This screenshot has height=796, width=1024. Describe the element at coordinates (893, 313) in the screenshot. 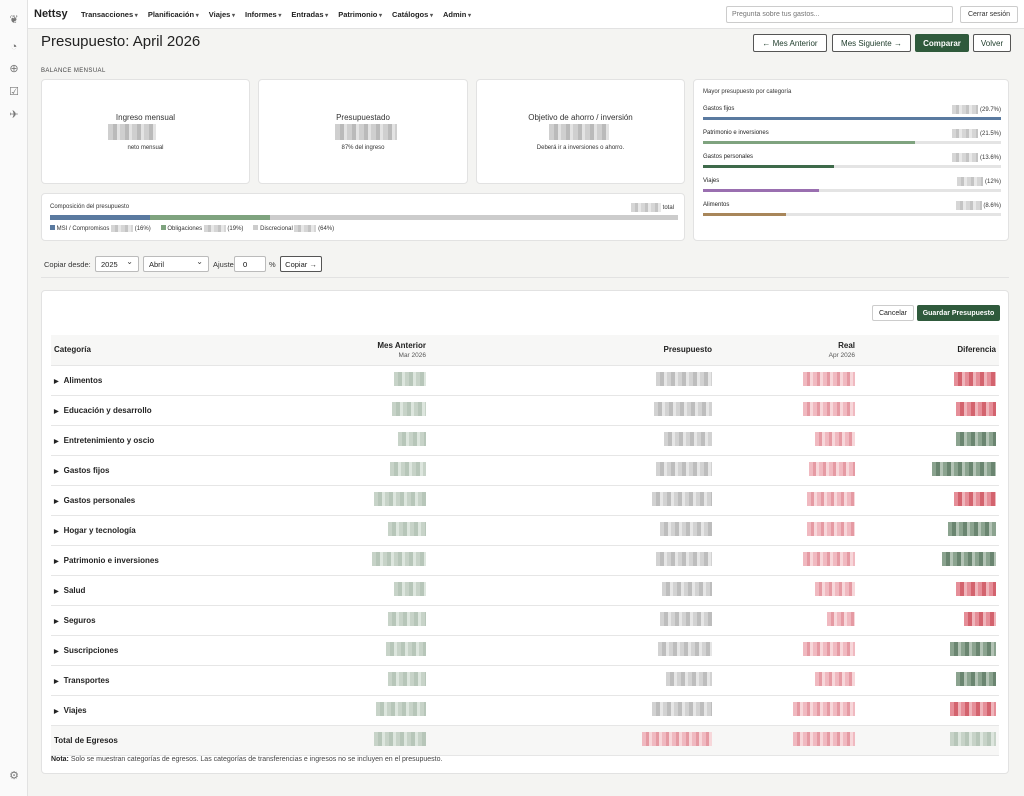

I see `cancel-button: Cancelar` at that location.